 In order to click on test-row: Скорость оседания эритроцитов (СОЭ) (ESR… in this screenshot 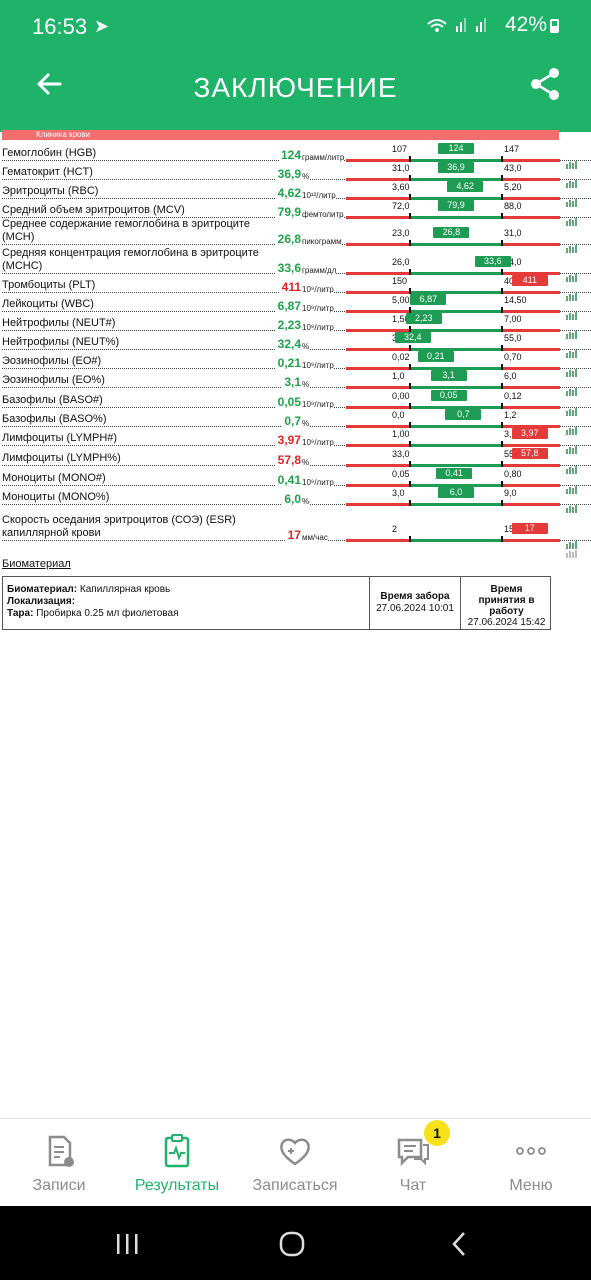, I will do `click(295, 528)`.